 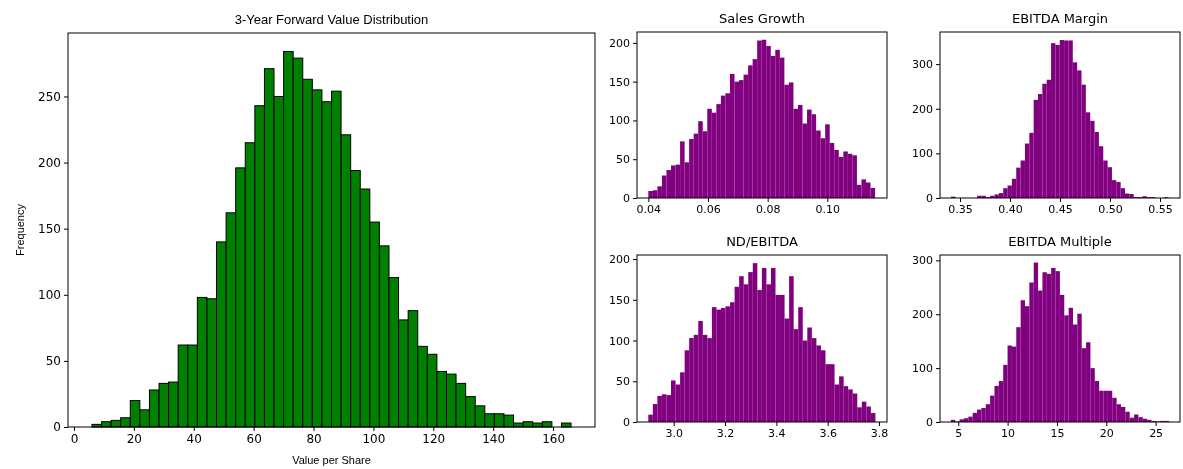 What do you see at coordinates (1160, 209) in the screenshot?
I see `x-tick-label: 0.55` at bounding box center [1160, 209].